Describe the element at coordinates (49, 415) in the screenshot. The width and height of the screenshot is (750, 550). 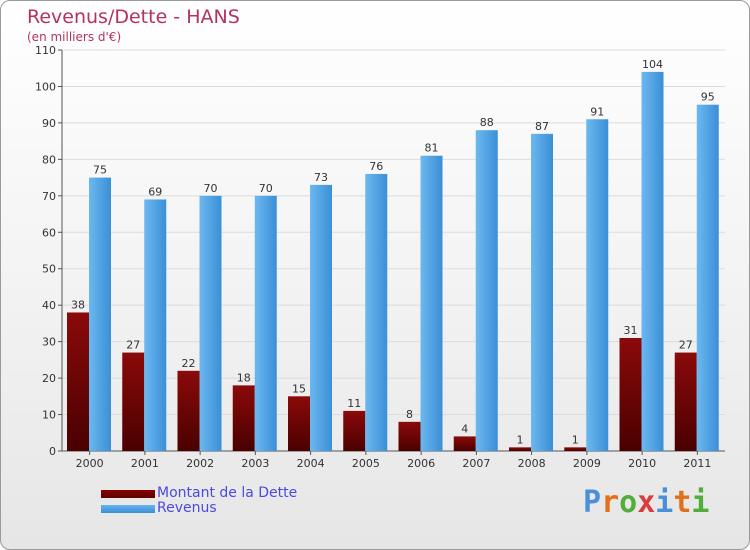
I see `y-tick-label: 10` at that location.